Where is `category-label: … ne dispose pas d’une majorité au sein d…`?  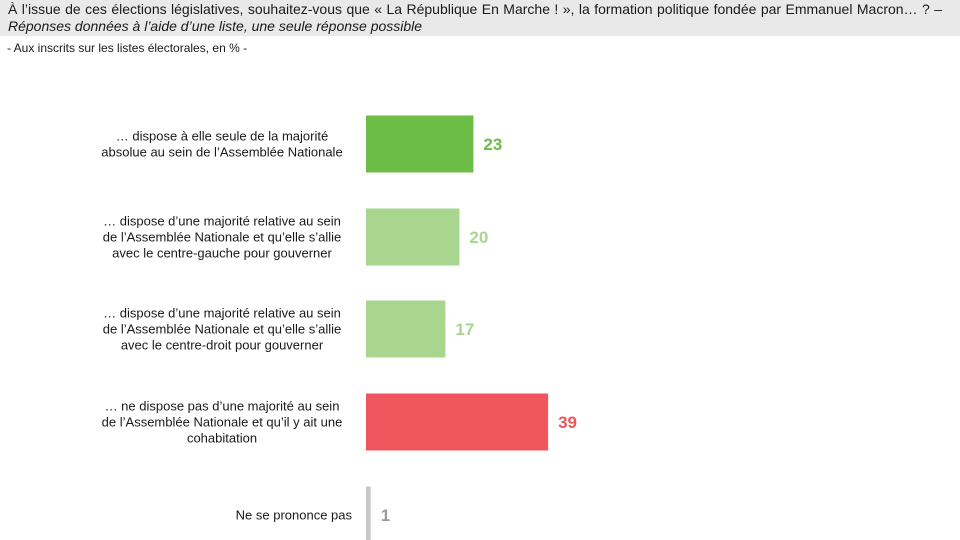
category-label: … ne dispose pas d’une majorité au sein d… is located at coordinates (222, 422).